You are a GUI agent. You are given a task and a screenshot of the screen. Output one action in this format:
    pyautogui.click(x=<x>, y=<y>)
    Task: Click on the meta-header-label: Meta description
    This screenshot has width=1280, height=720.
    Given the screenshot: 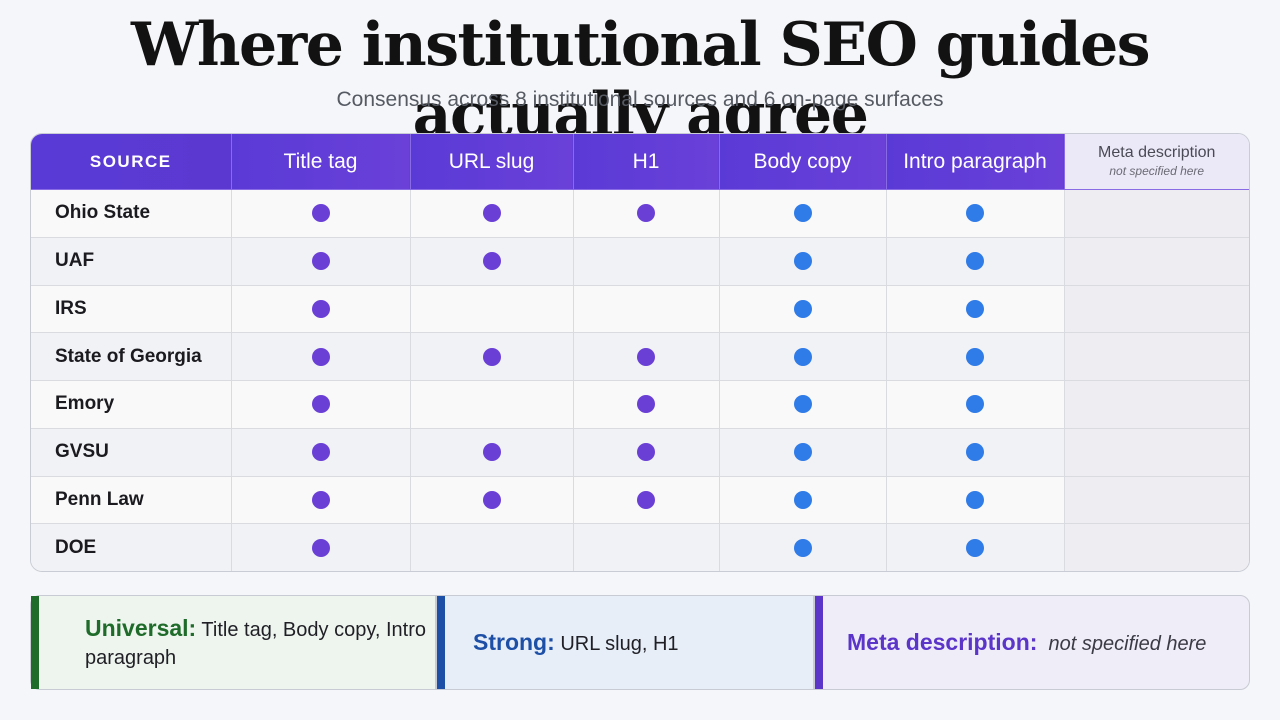 What is the action you would take?
    pyautogui.click(x=1157, y=153)
    